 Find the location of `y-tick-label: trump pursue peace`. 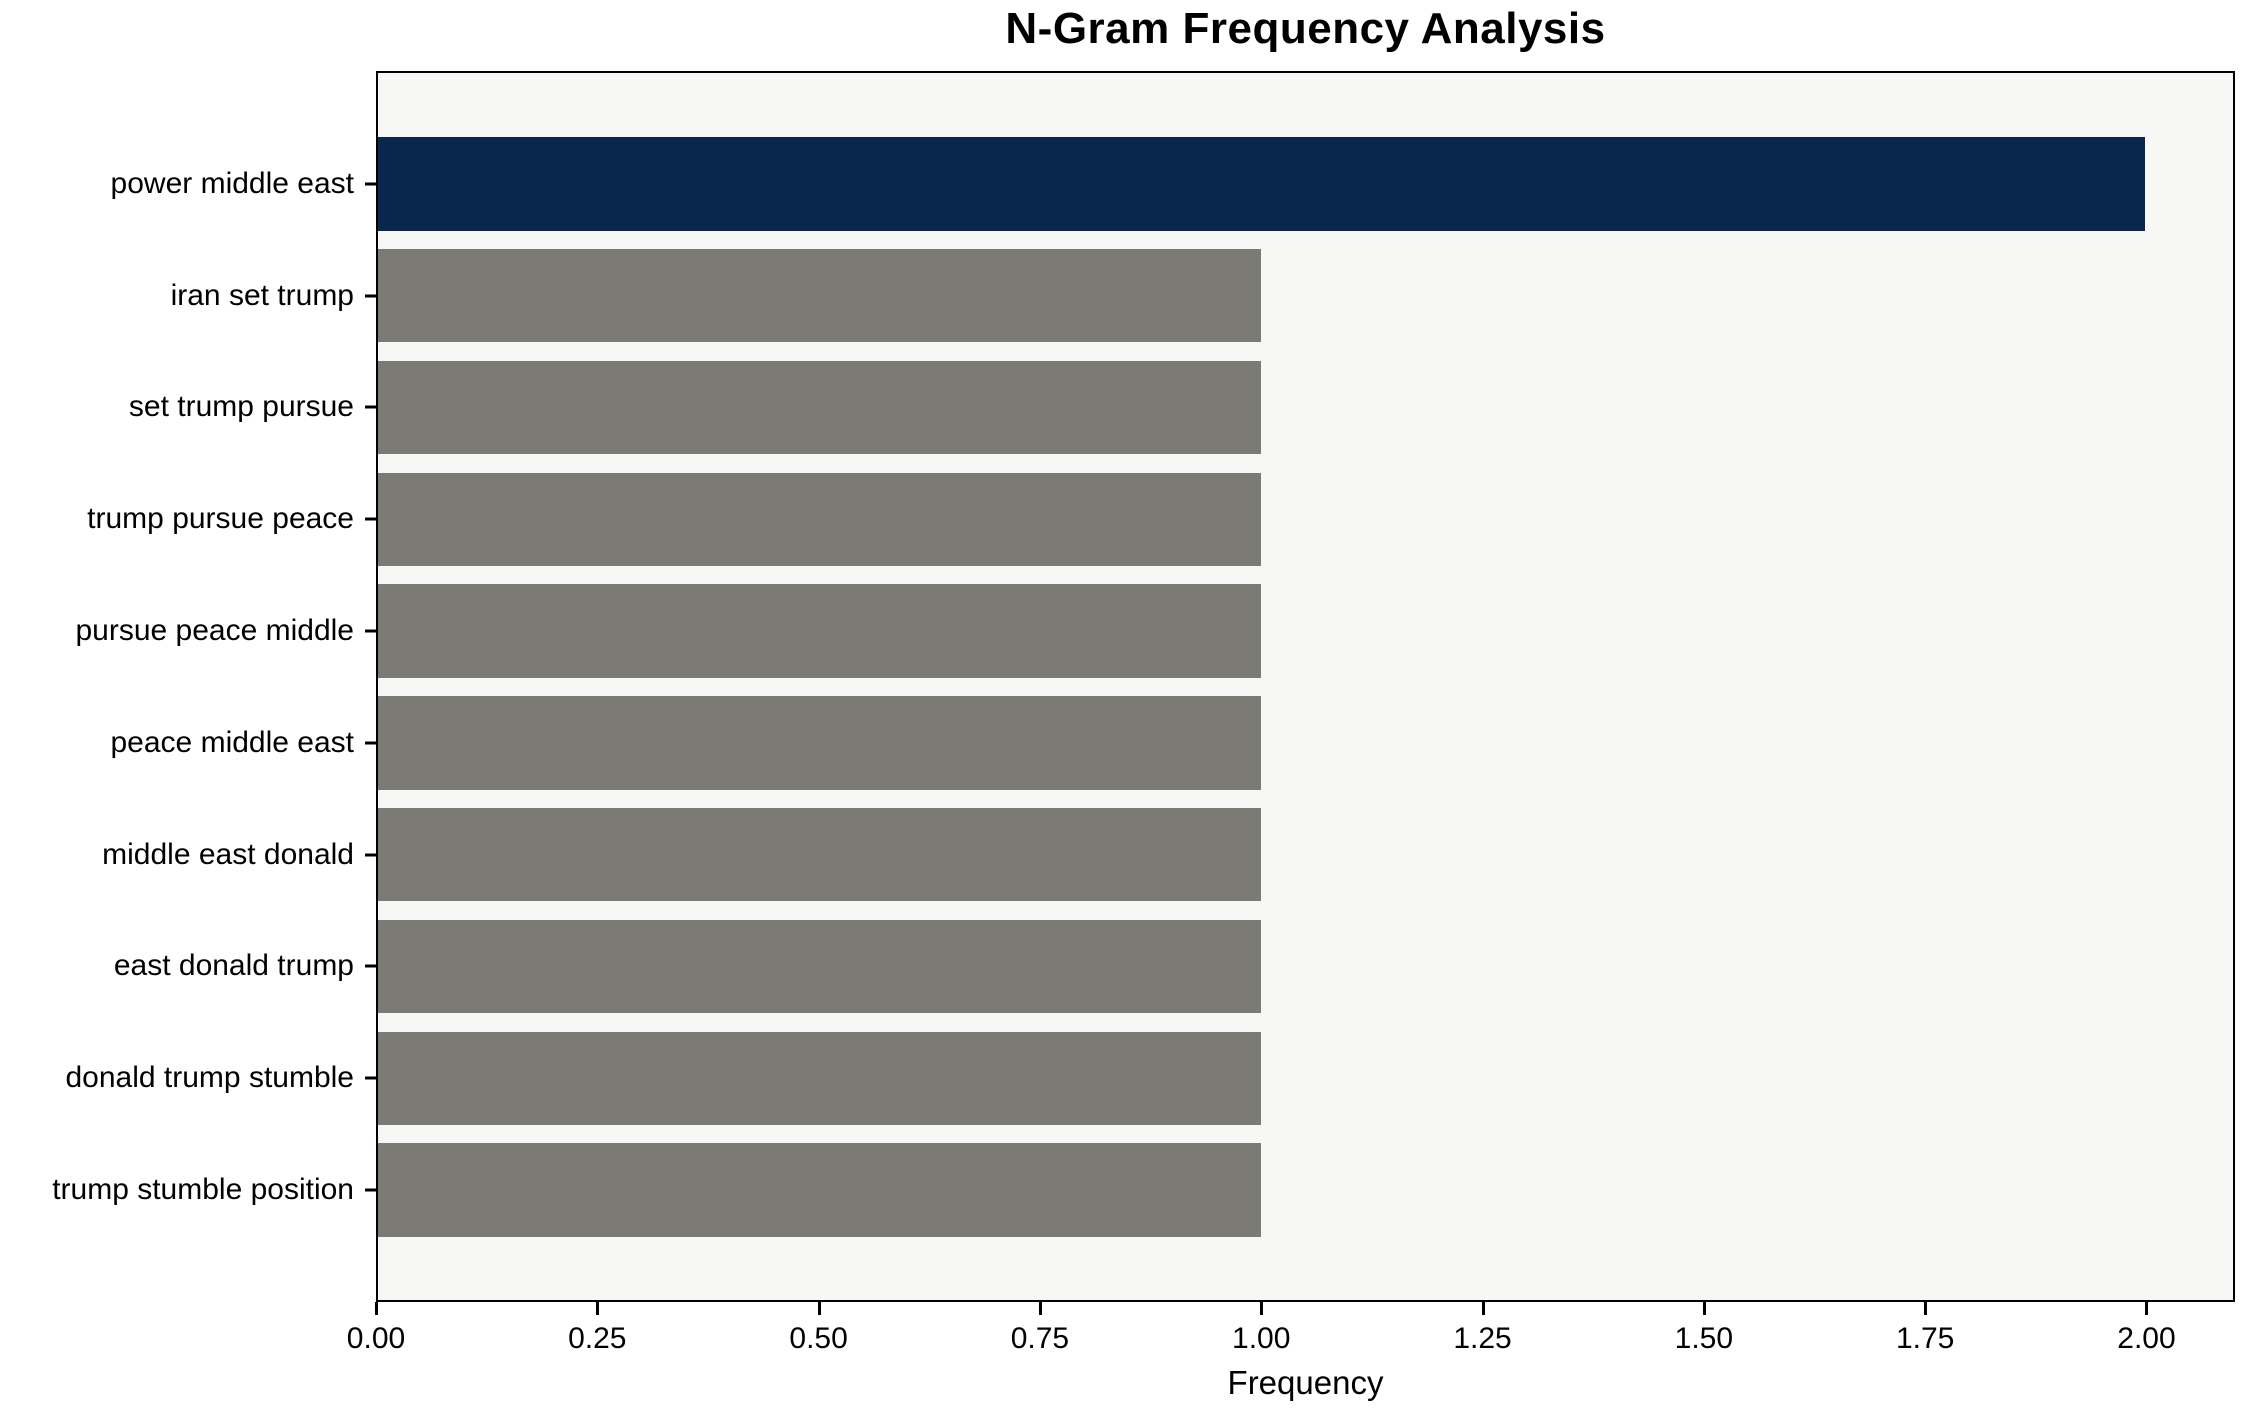

y-tick-label: trump pursue peace is located at coordinates (220, 519).